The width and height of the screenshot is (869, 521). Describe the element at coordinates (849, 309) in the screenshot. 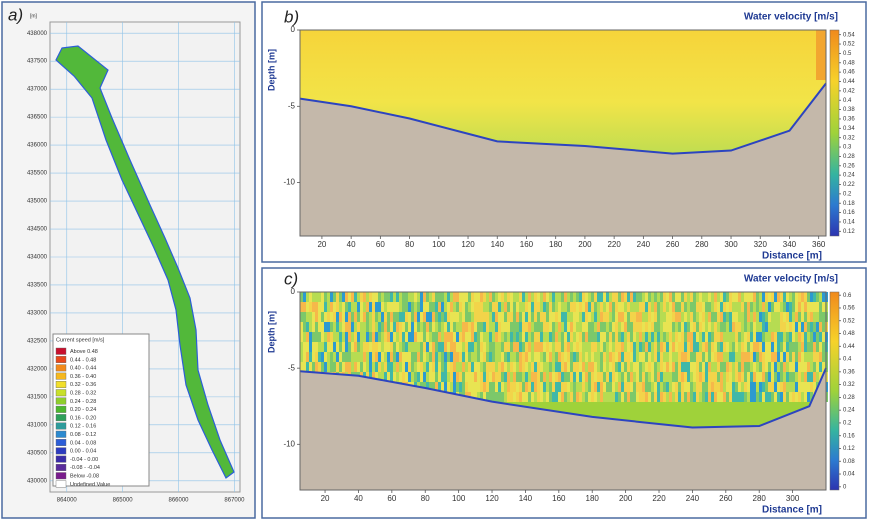

I see `colorbar-tick-label: 0.56` at that location.